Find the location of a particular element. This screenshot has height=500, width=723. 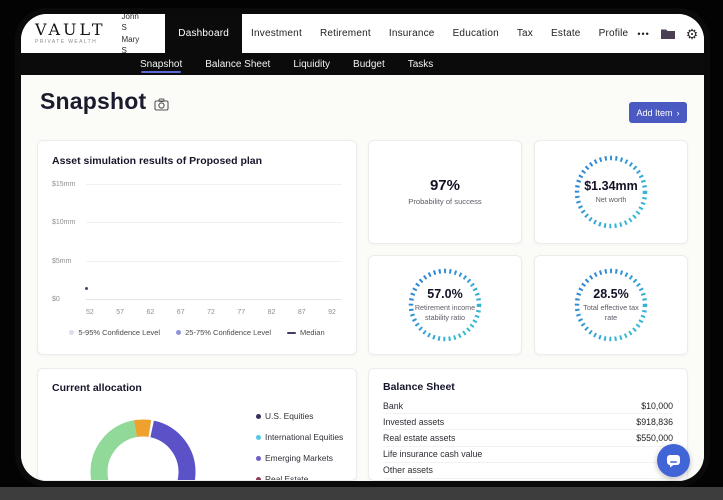

legend-item-25-75-confidence-level: 25-75% Confidence Level is located at coordinates (223, 332).